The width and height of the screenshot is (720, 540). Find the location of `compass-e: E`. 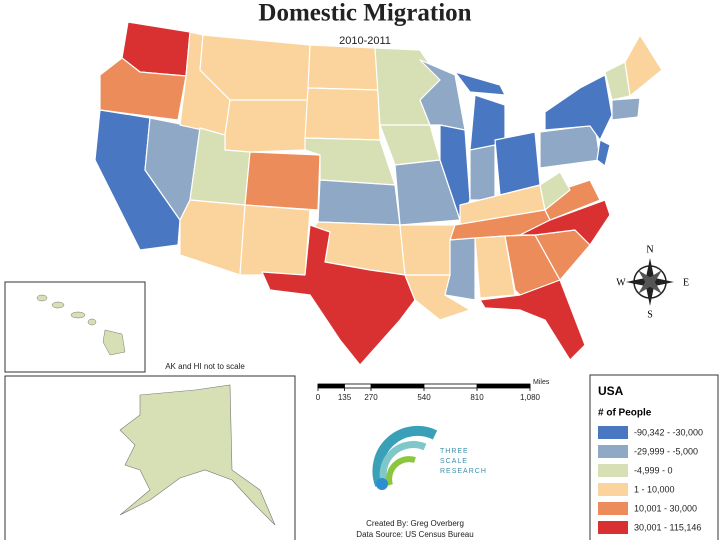

compass-e: E is located at coordinates (686, 282).